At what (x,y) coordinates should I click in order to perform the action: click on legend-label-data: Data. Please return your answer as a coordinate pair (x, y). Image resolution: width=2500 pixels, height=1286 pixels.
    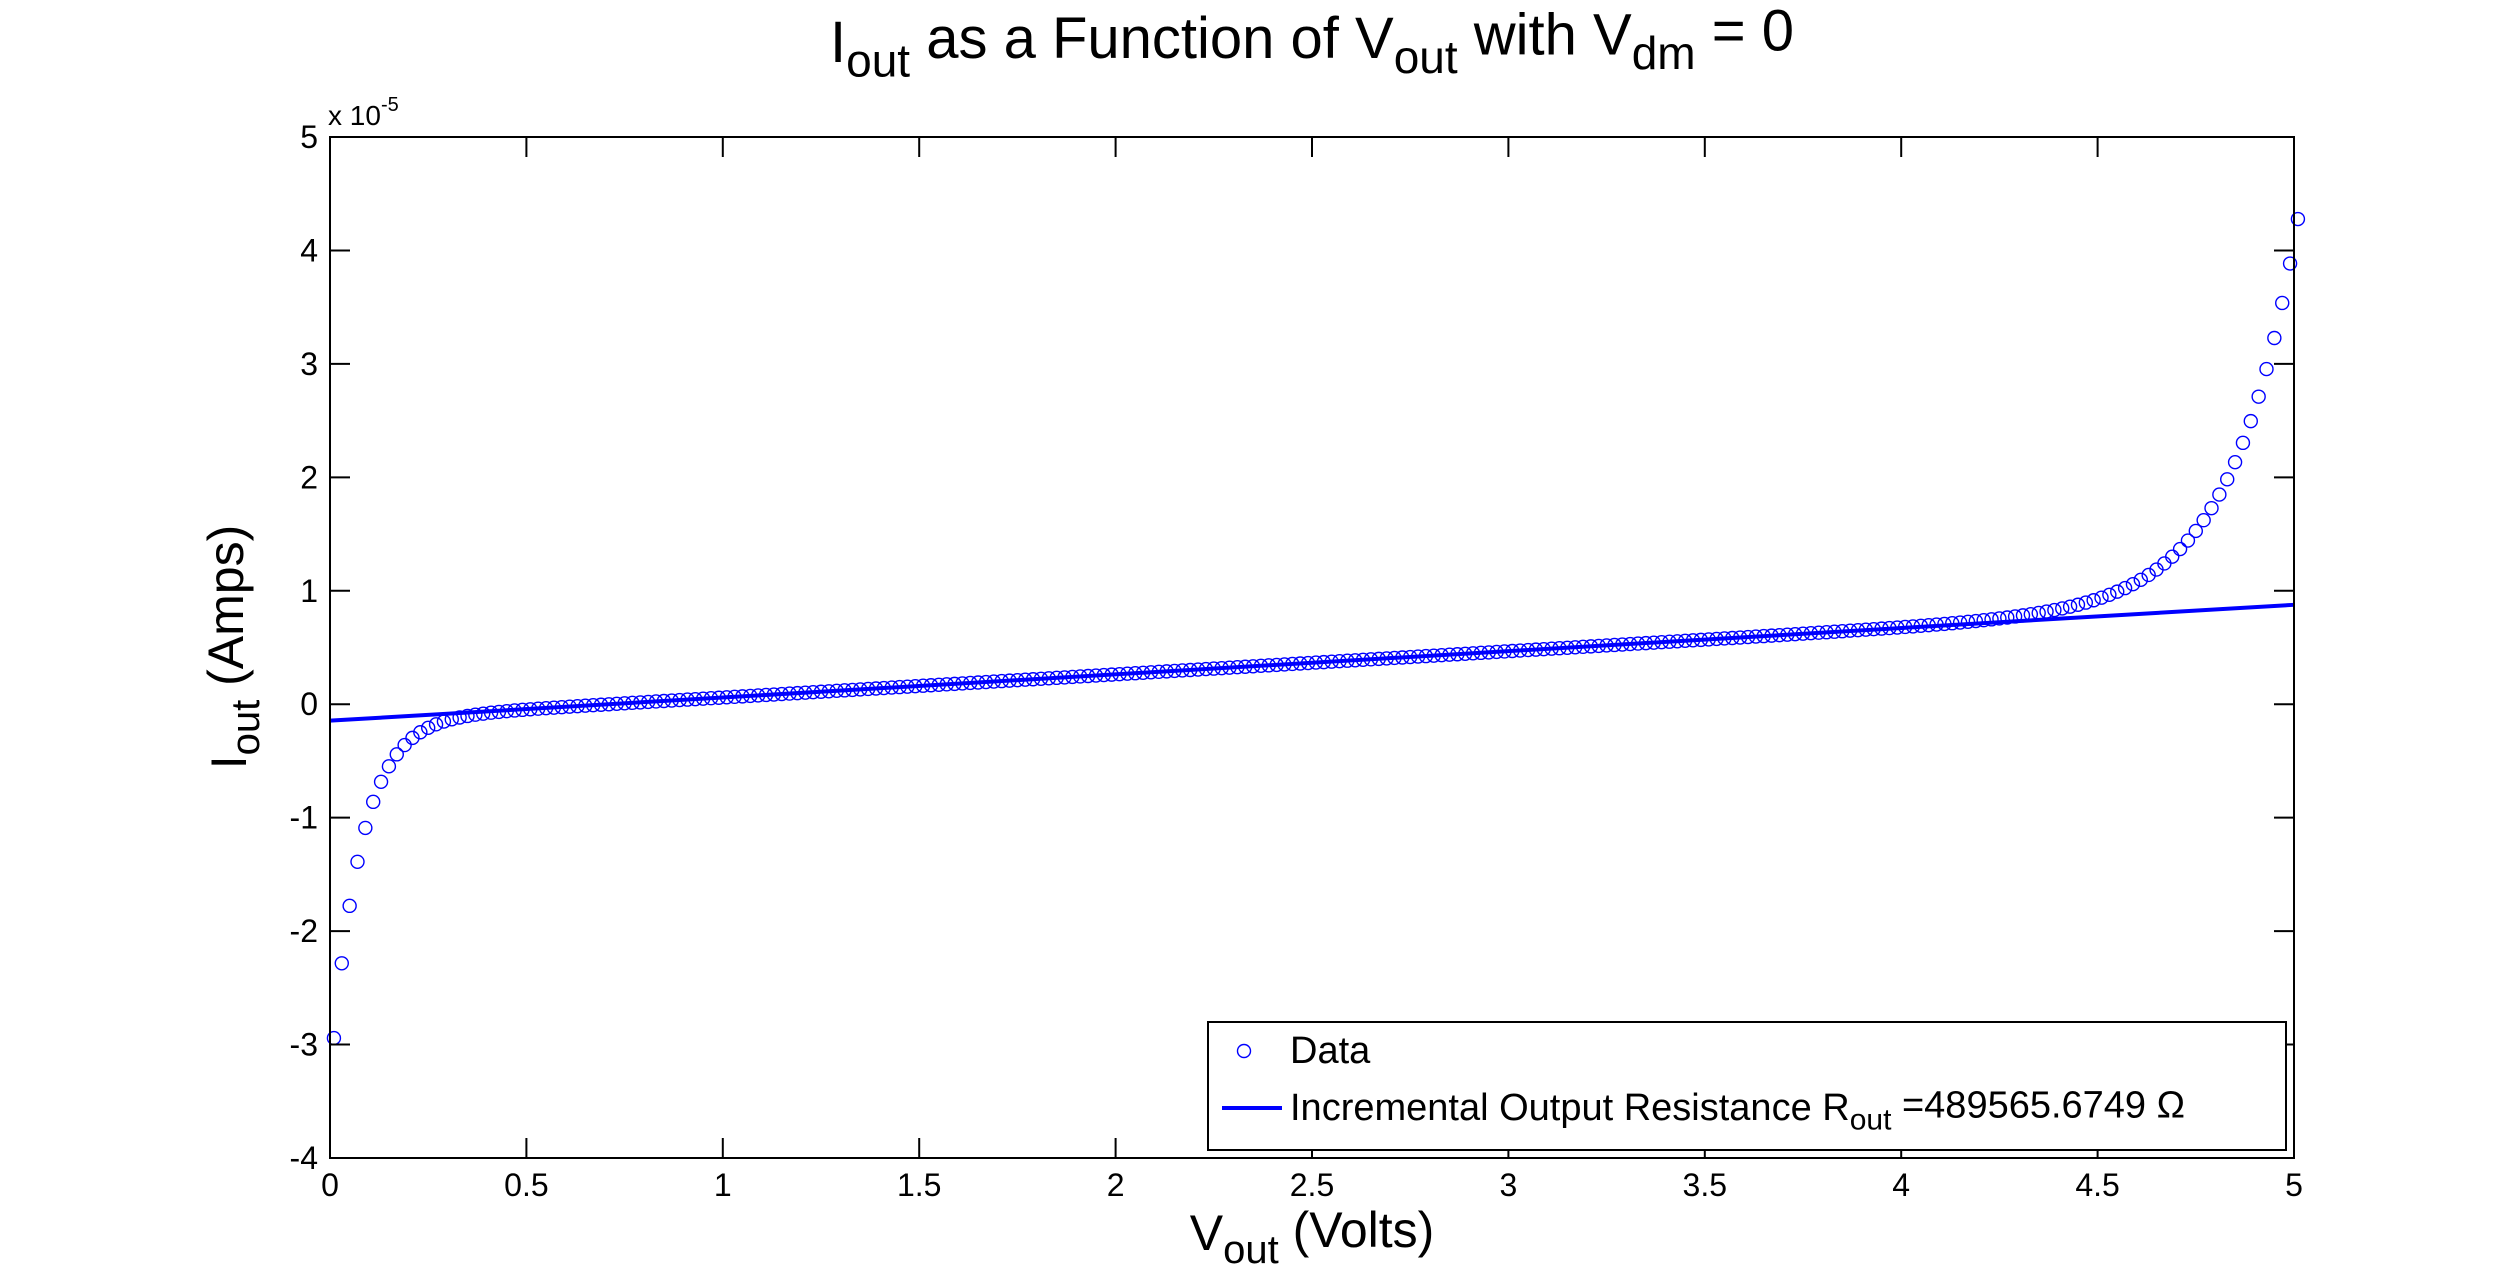
    Looking at the image, I should click on (1330, 1051).